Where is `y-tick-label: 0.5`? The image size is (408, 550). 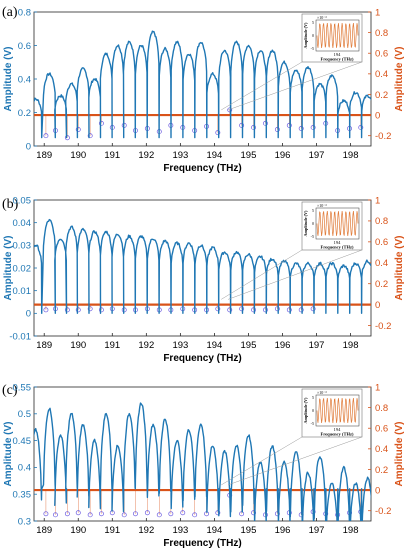
y-tick-label: 0.5 is located at coordinates (24, 414).